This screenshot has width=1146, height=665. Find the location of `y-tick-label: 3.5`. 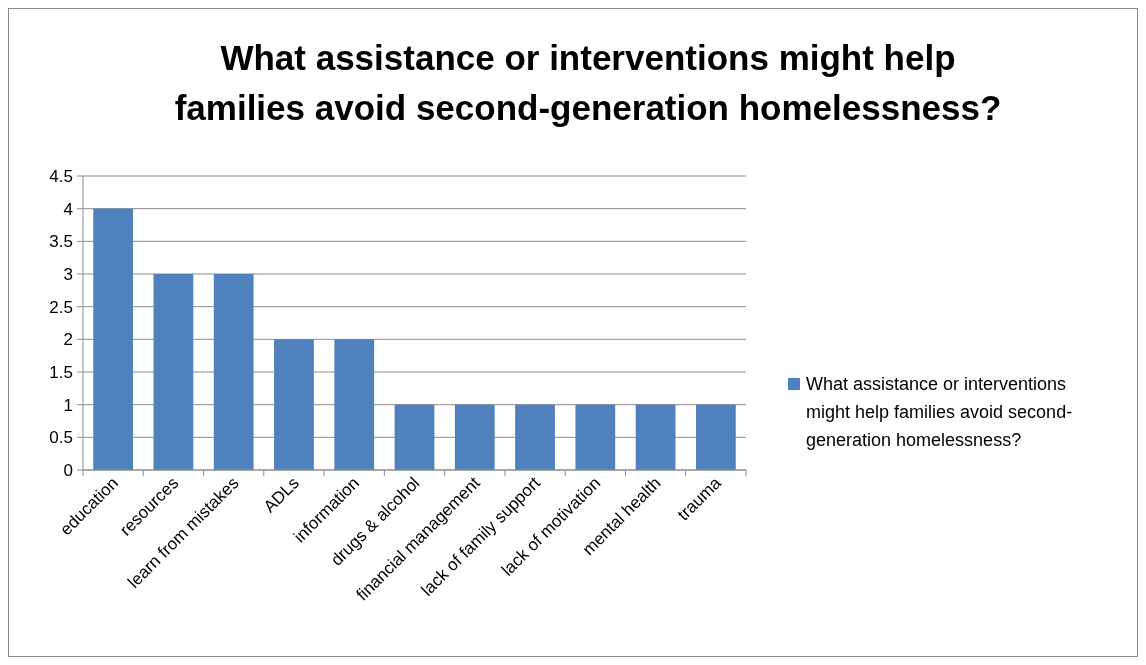

y-tick-label: 3.5 is located at coordinates (61, 242).